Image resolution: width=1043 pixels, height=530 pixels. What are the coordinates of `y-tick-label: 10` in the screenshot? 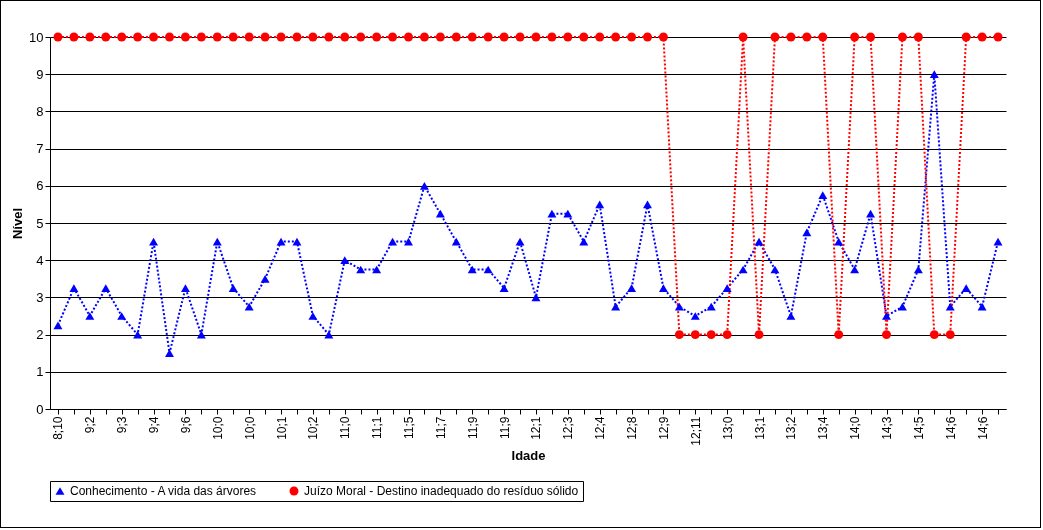 It's located at (36, 37).